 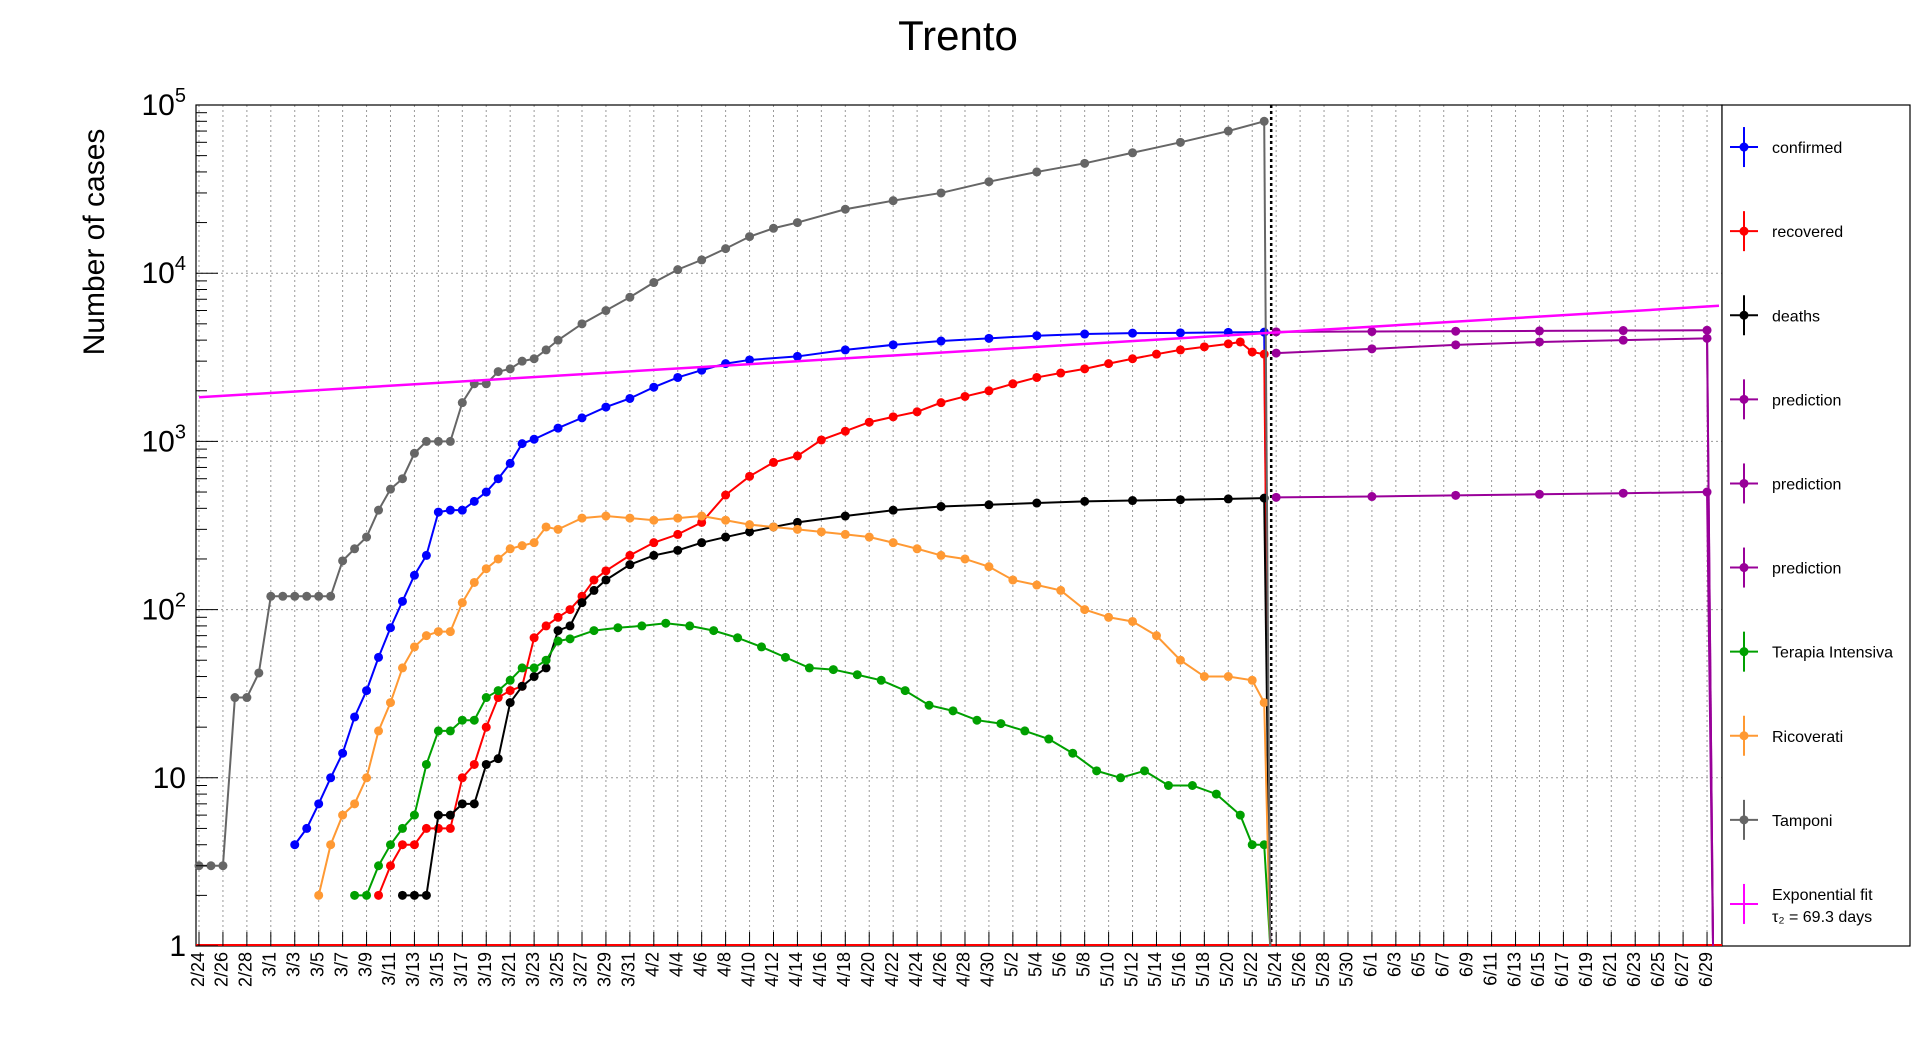 What do you see at coordinates (1251, 969) in the screenshot?
I see `x-tick-label: 5/22` at bounding box center [1251, 969].